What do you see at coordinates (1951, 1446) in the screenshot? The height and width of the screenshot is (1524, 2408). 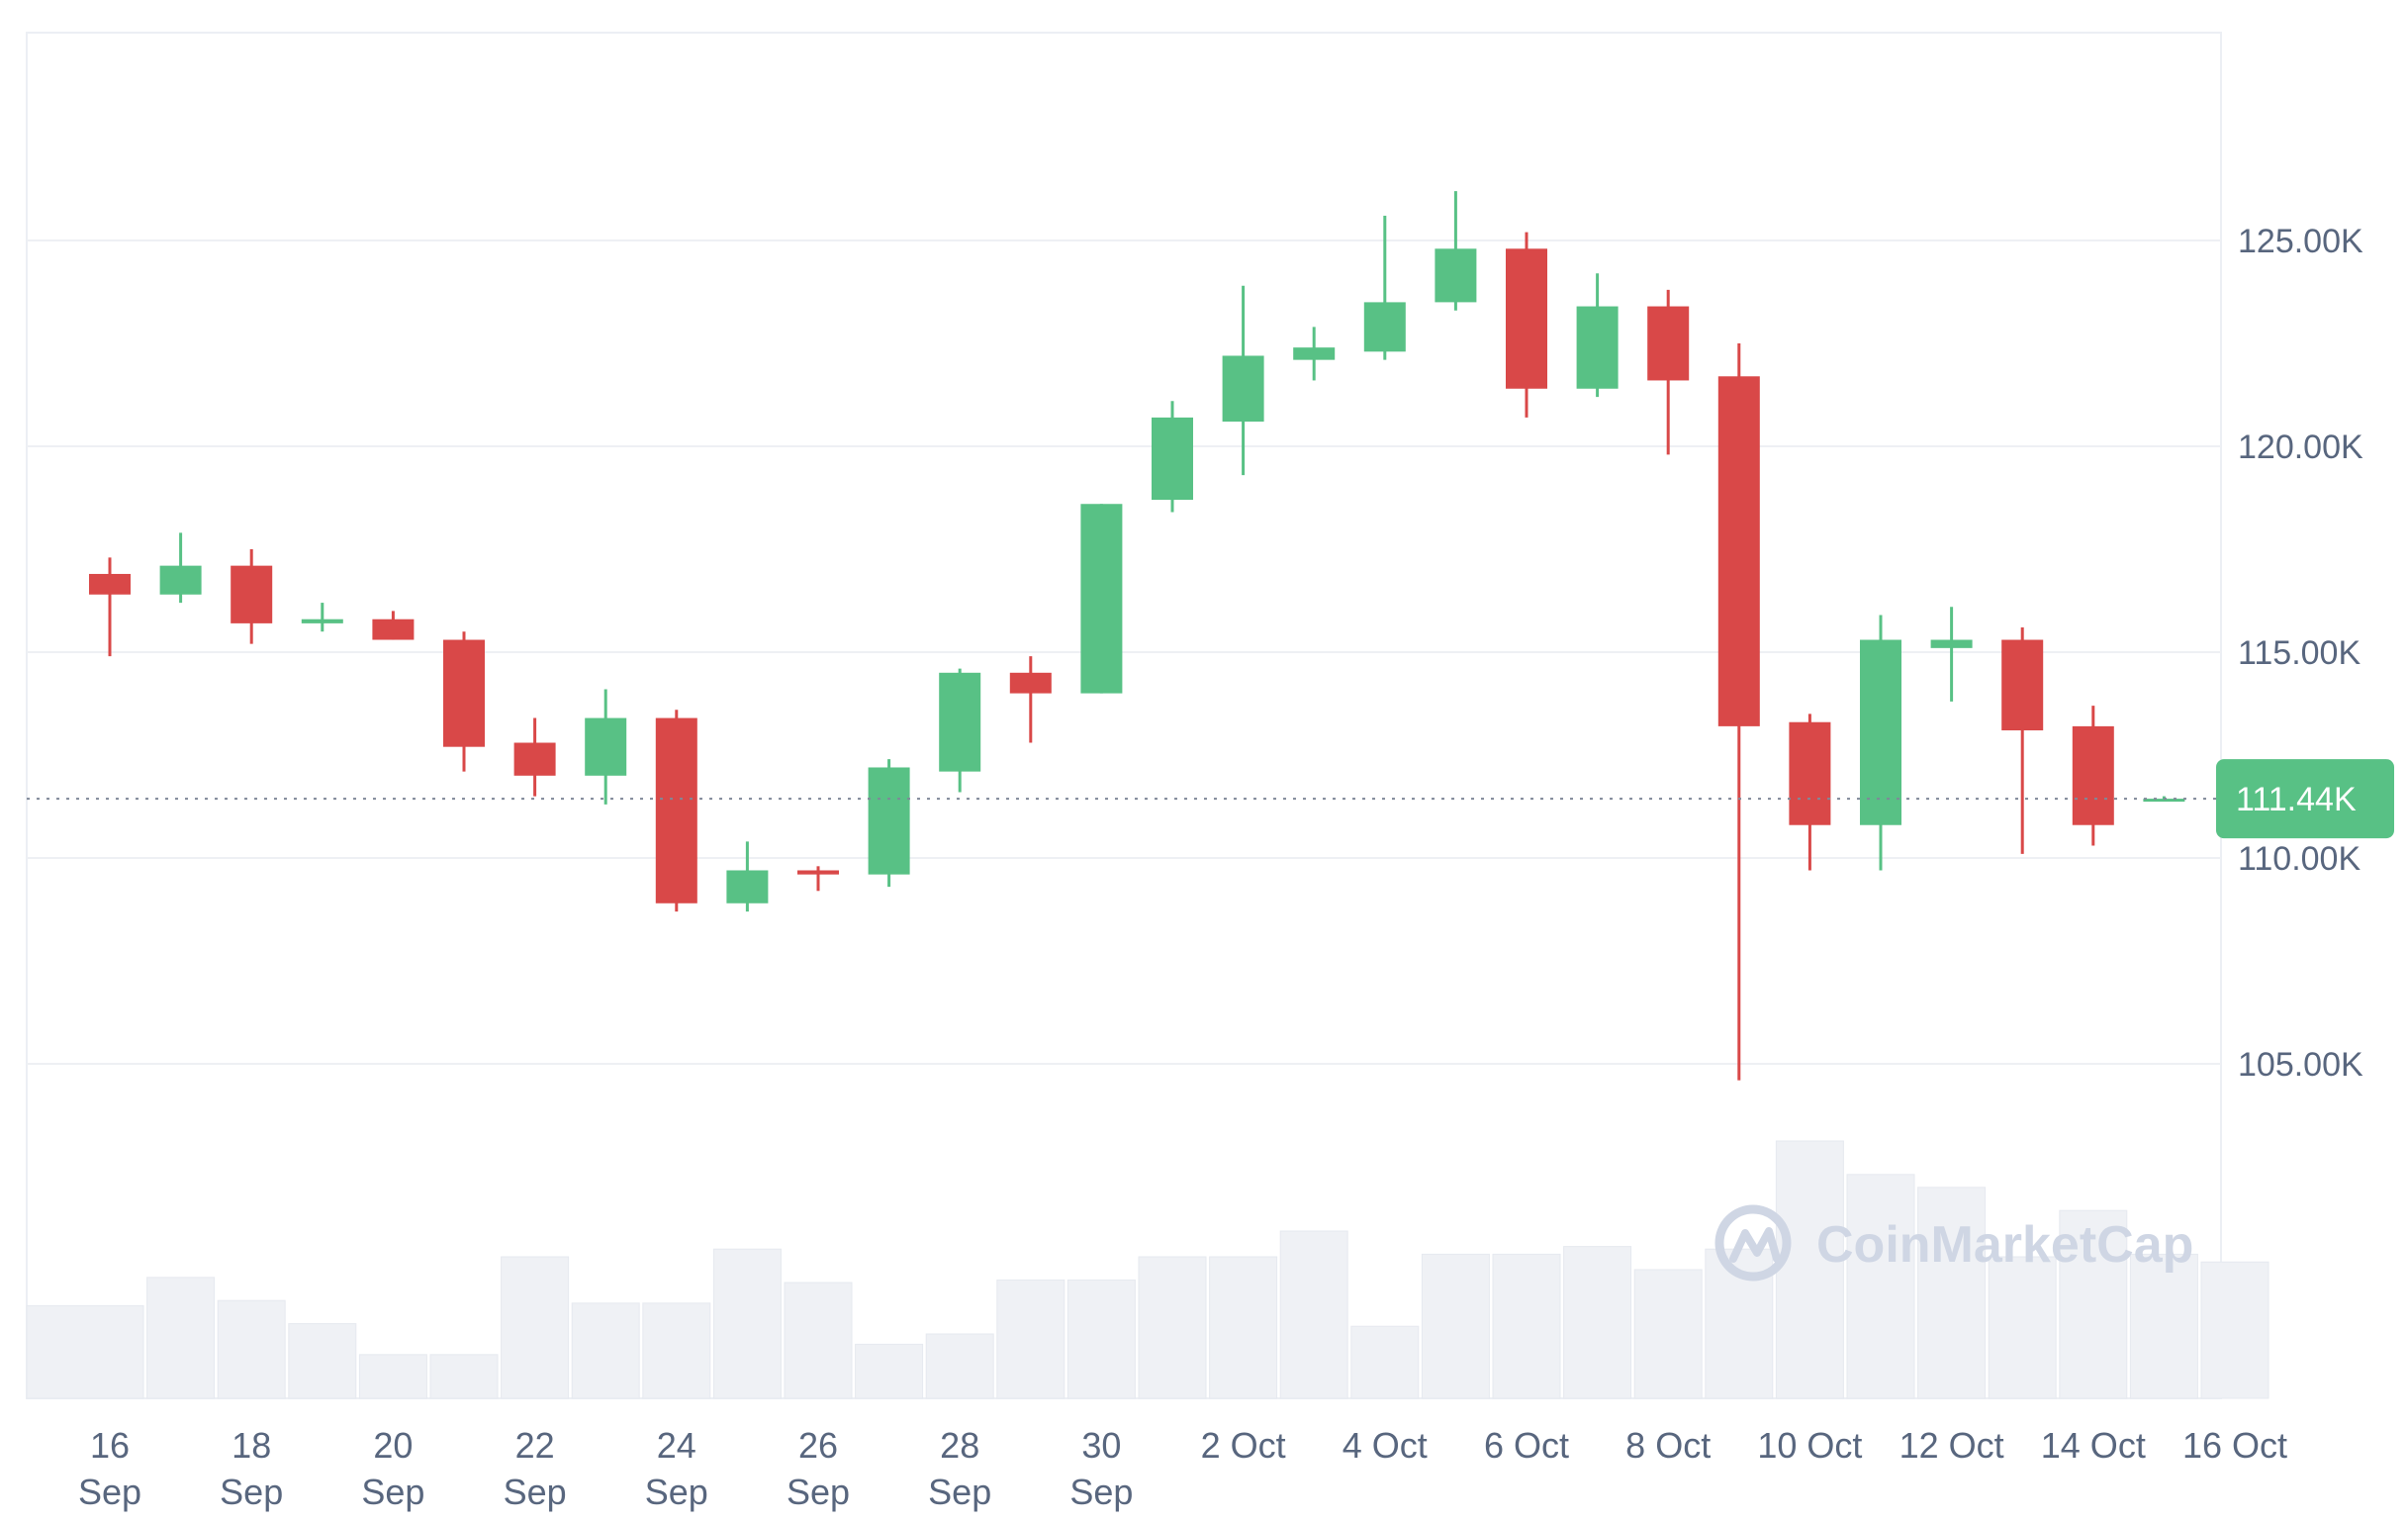 I see `x-tick-label: 12 Oct` at bounding box center [1951, 1446].